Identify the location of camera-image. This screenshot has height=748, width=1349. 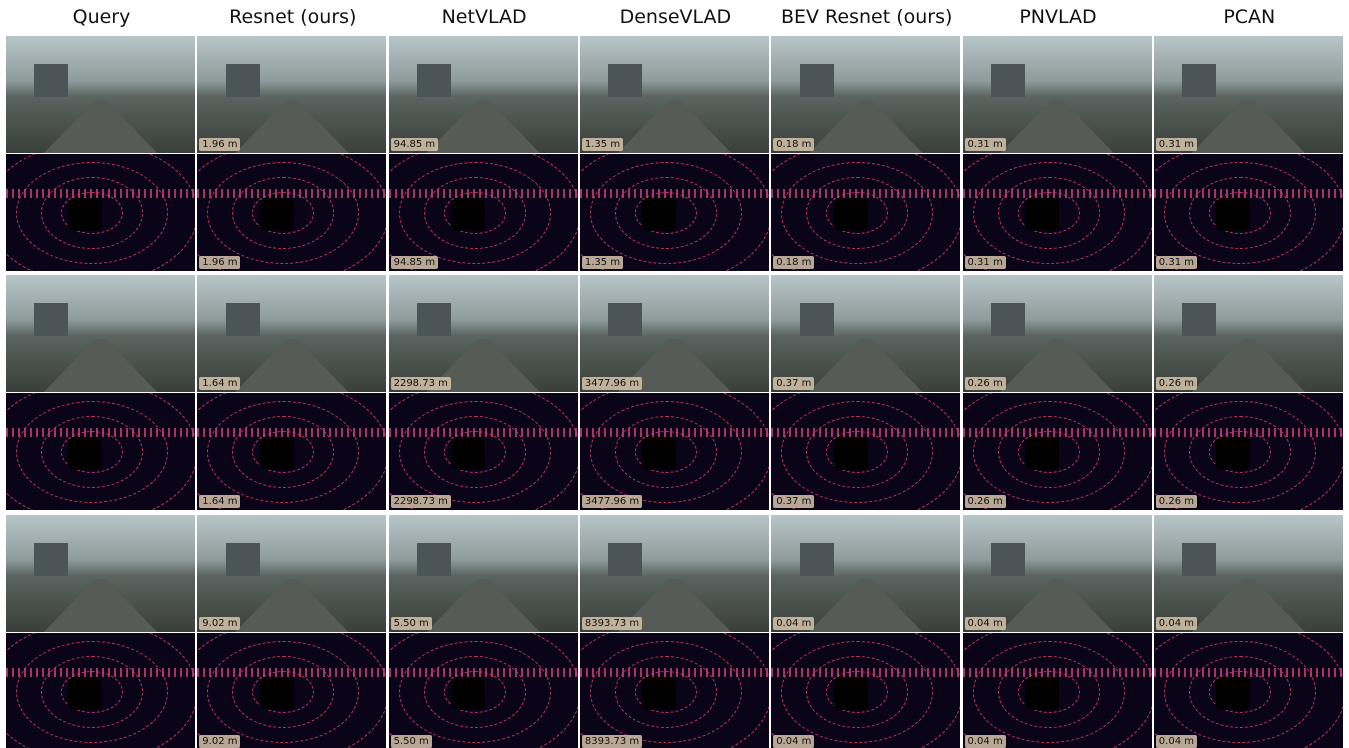
(100, 333).